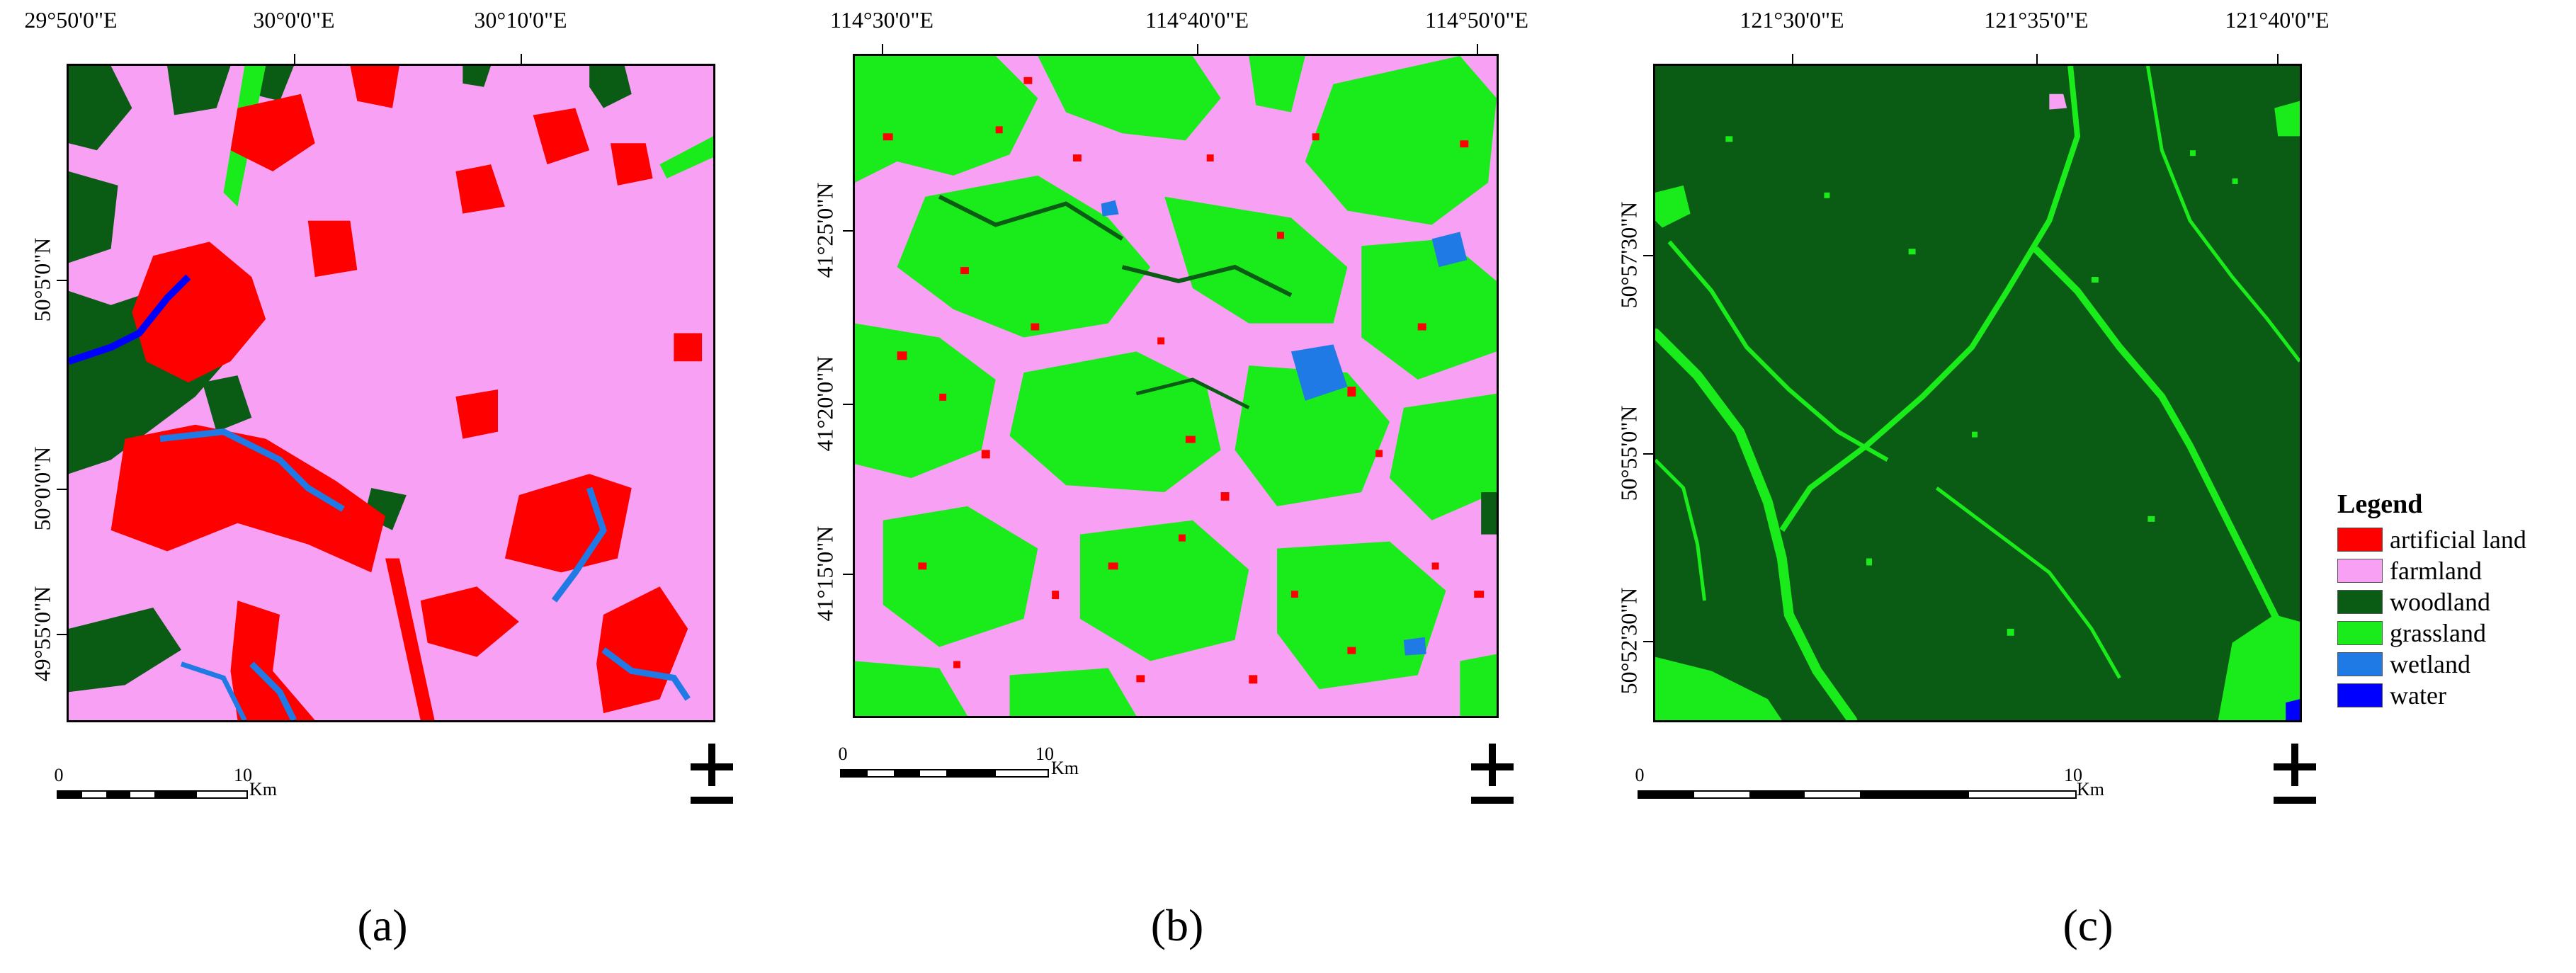 This screenshot has height=973, width=2576. What do you see at coordinates (2440, 602) in the screenshot?
I see `legend-label: woodland` at bounding box center [2440, 602].